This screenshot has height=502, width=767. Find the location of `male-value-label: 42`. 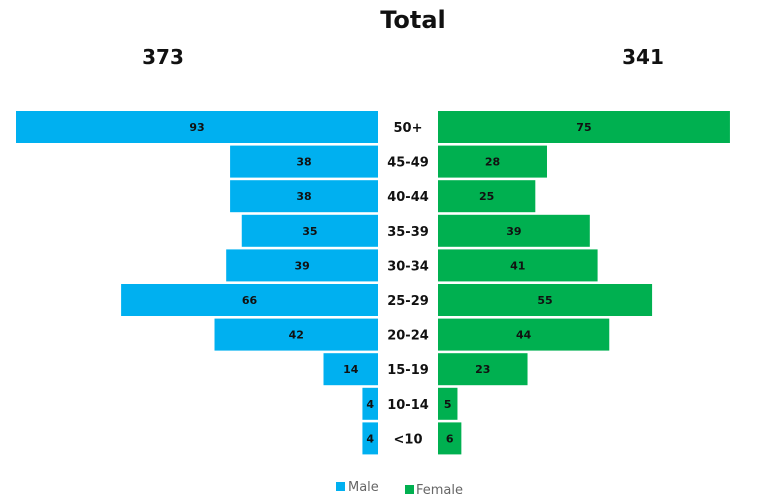

male-value-label: 42 is located at coordinates (296, 335).